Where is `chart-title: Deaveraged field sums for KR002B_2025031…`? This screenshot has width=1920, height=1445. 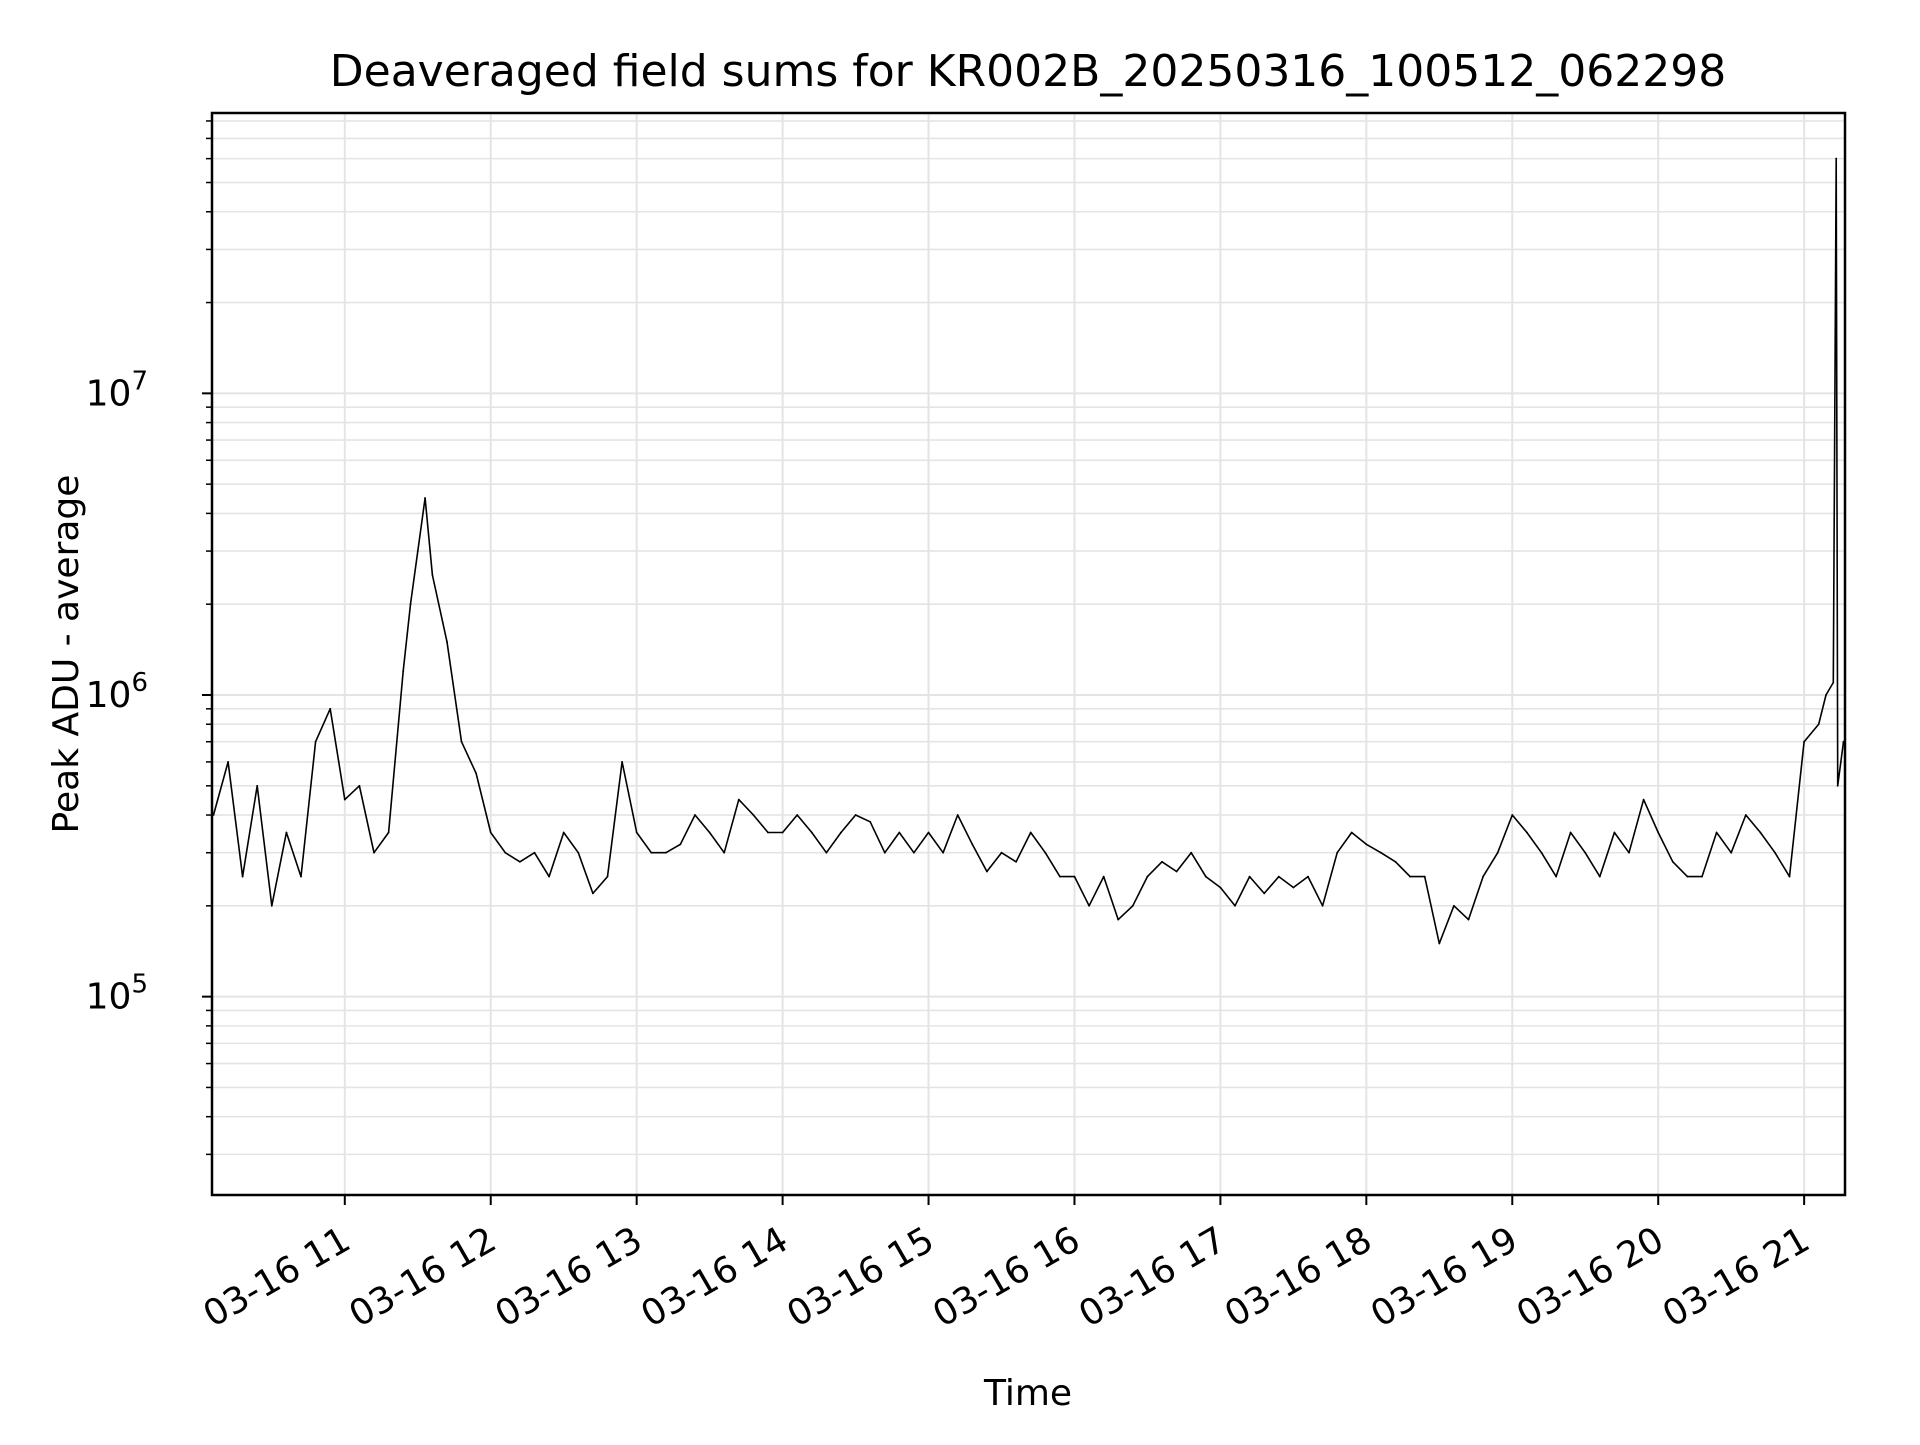 chart-title: Deaveraged field sums for KR002B_2025031… is located at coordinates (1028, 71).